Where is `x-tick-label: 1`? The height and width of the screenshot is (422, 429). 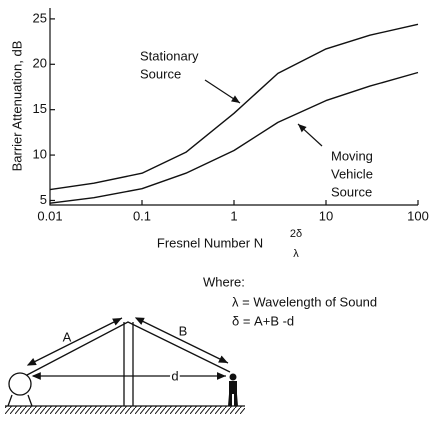
x-tick-label: 1 is located at coordinates (233, 215).